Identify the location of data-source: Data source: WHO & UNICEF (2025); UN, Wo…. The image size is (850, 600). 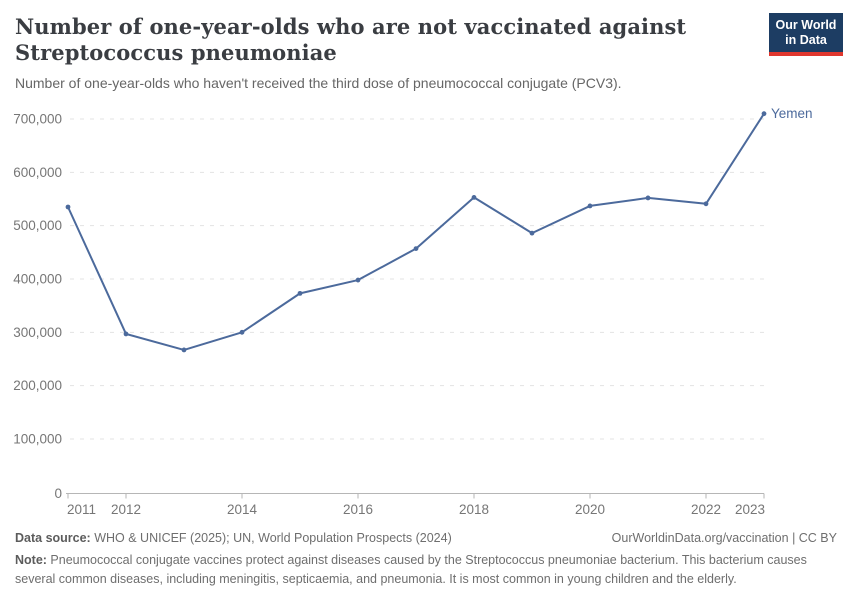
(233, 538).